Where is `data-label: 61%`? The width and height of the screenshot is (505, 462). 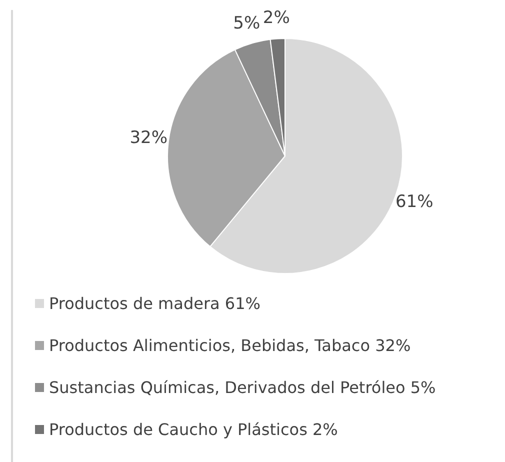
data-label: 61% is located at coordinates (414, 202).